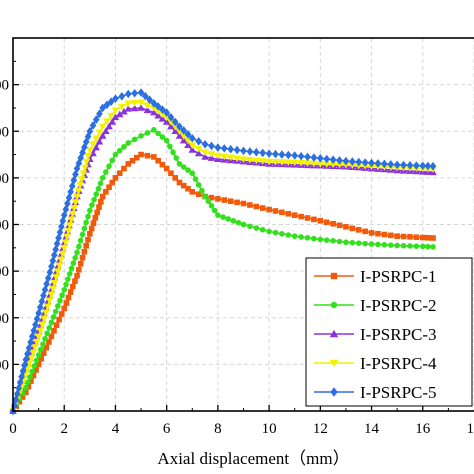  What do you see at coordinates (4, 226) in the screenshot?
I see `y-tick-label: 400` at bounding box center [4, 226].